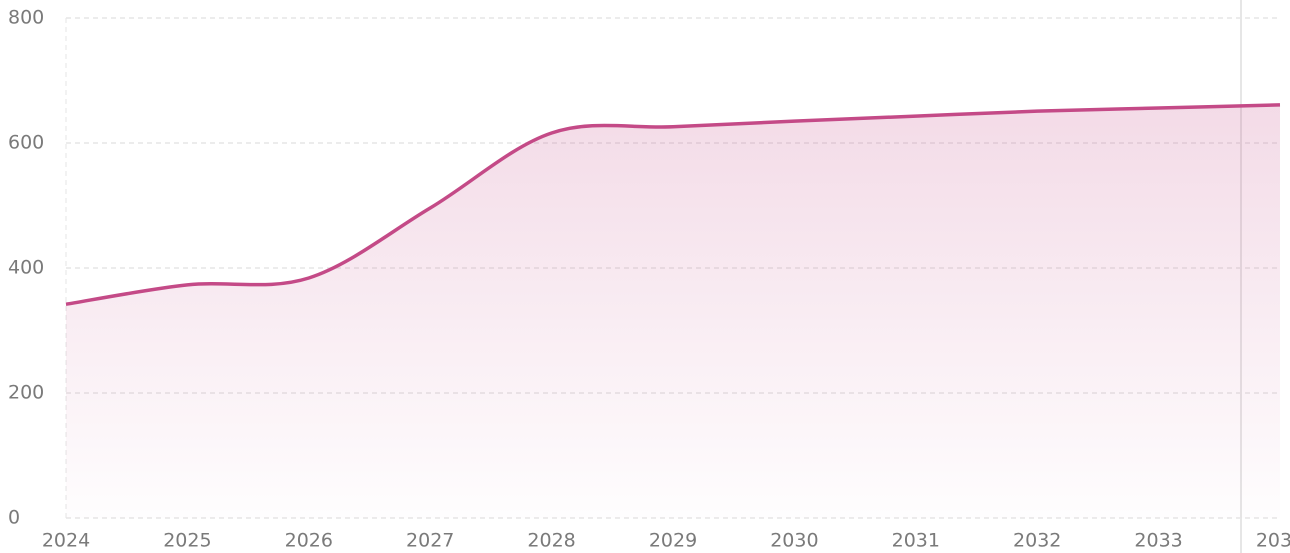  Describe the element at coordinates (66, 541) in the screenshot. I see `x-tick-label: 2024` at that location.